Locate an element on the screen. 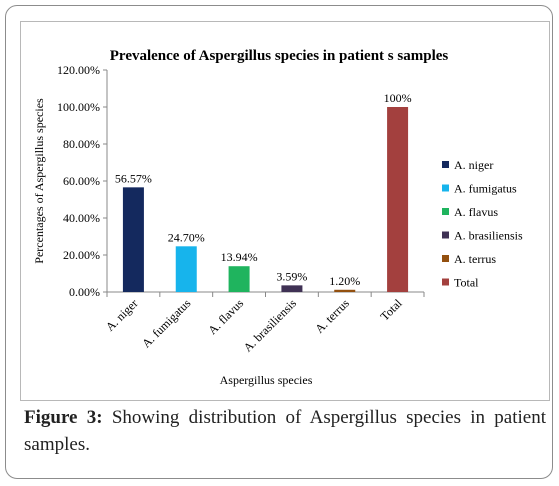 This screenshot has height=486, width=559. legend-label: A. flavus is located at coordinates (476, 212).